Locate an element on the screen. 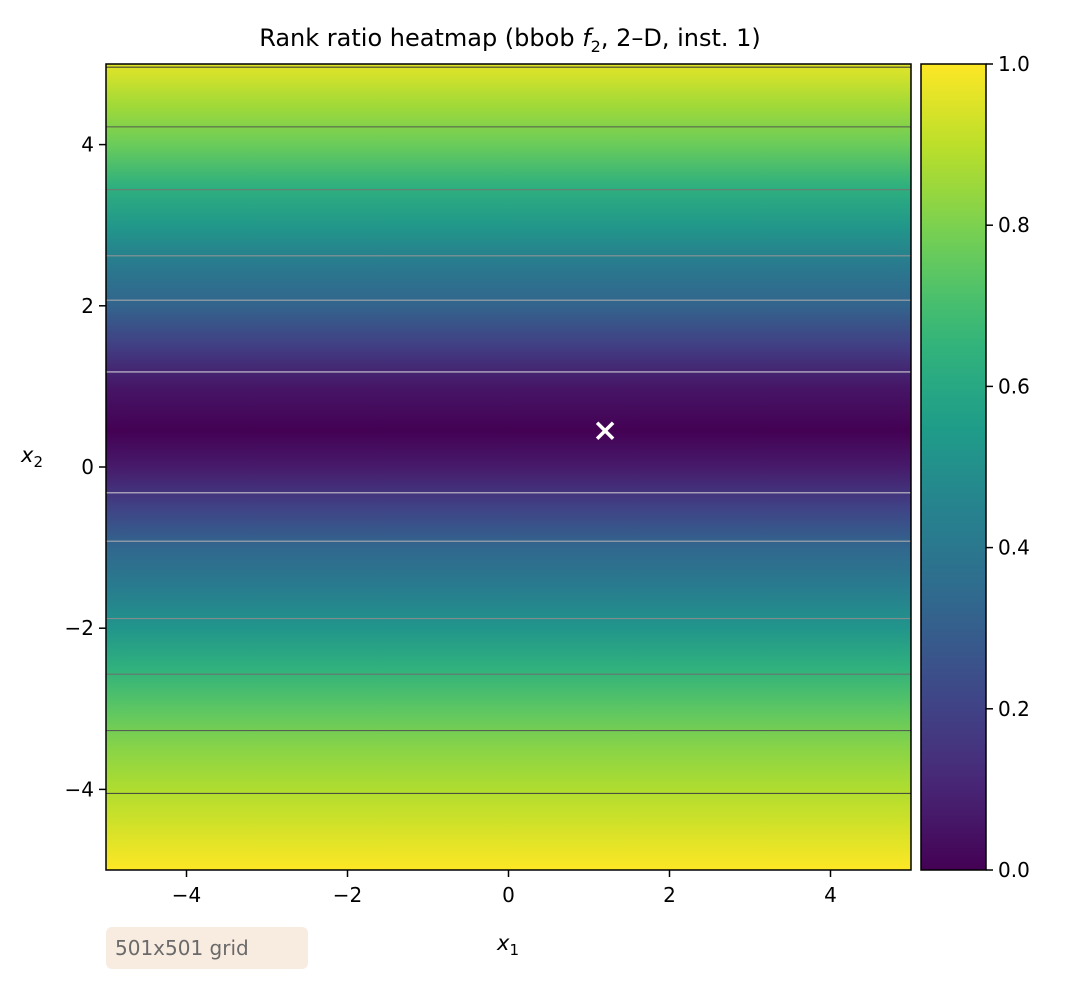 This screenshot has width=1069, height=982. grid-size-badge: 501x501 grid is located at coordinates (207, 948).